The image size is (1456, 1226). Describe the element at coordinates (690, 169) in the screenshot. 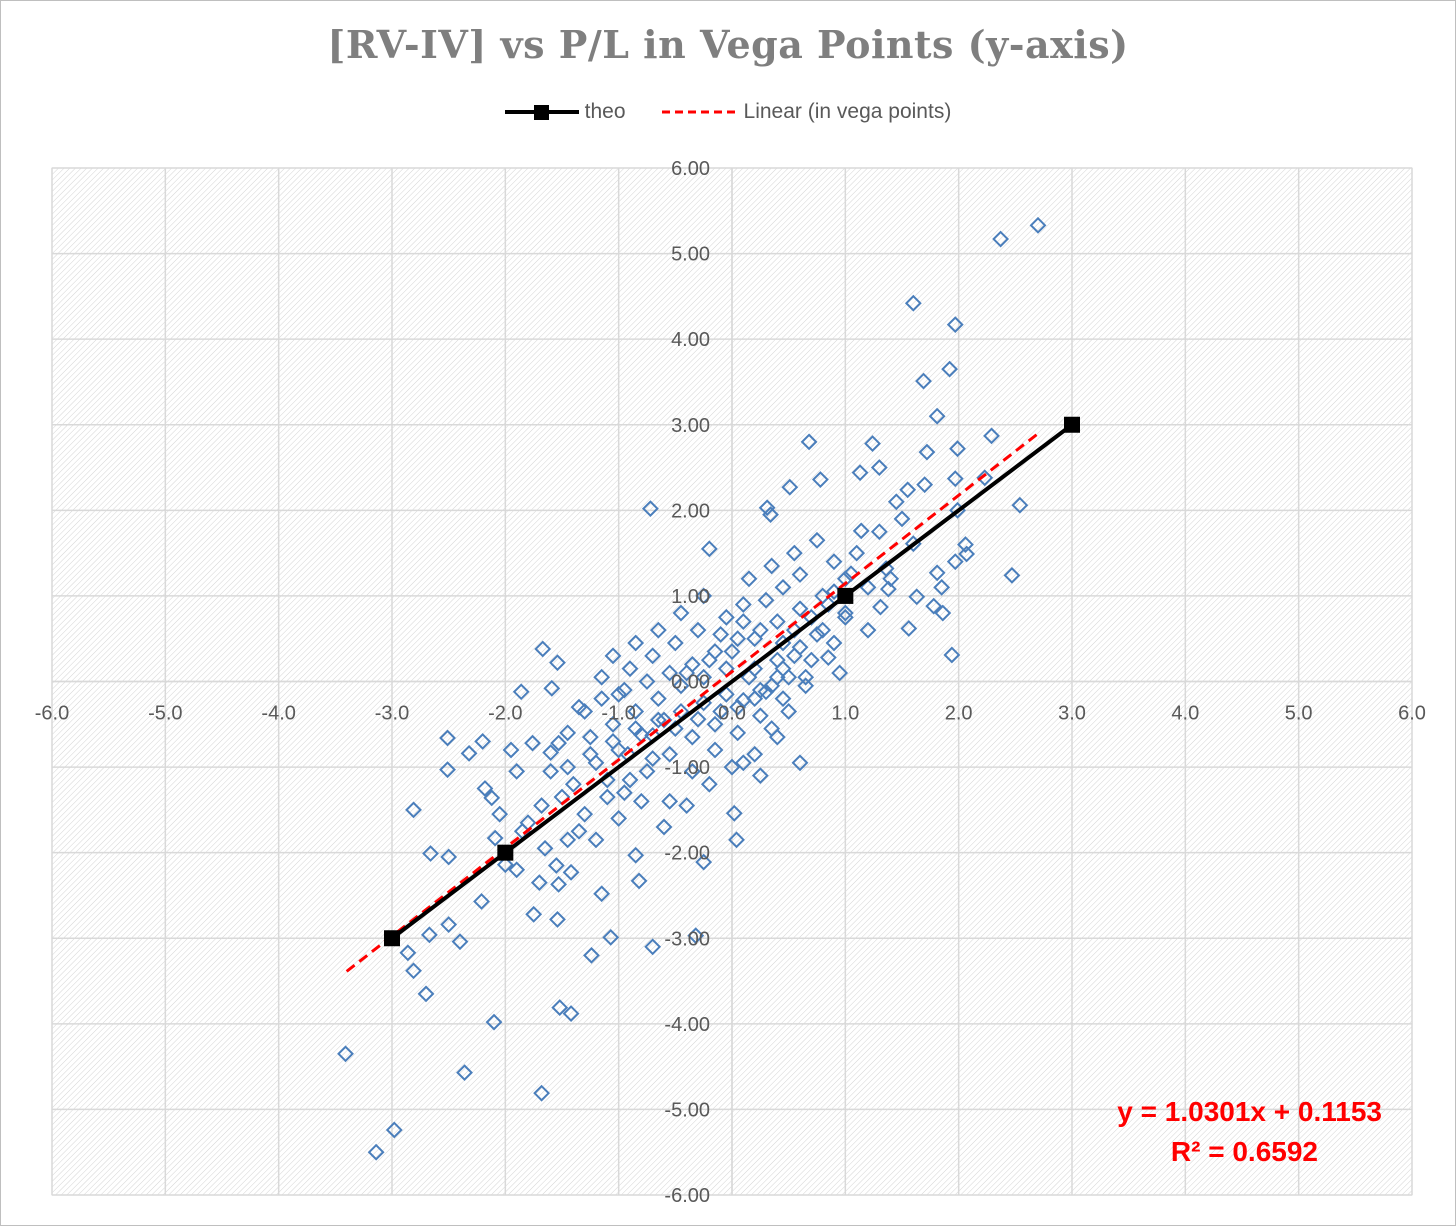

I see `y-tick-label: 6.00` at that location.